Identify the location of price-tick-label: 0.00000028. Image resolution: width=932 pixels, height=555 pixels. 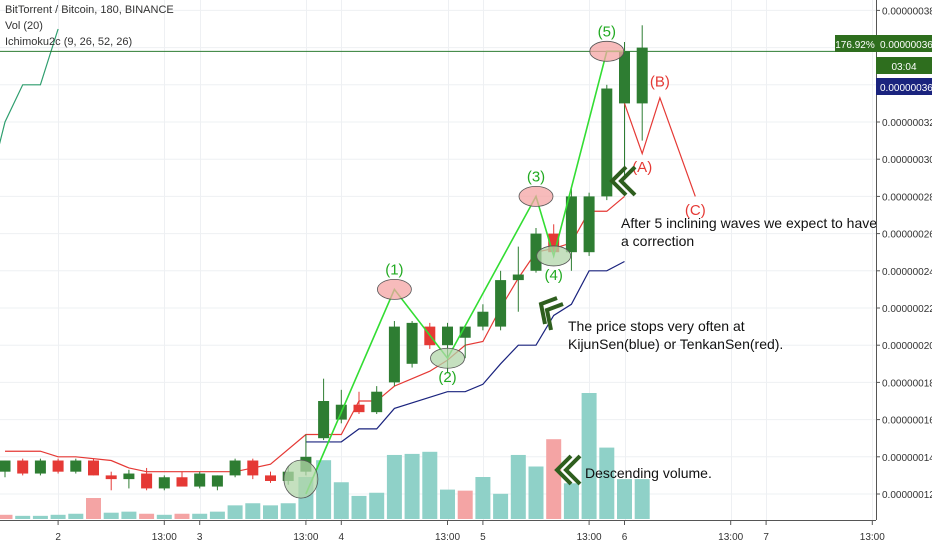
(907, 197).